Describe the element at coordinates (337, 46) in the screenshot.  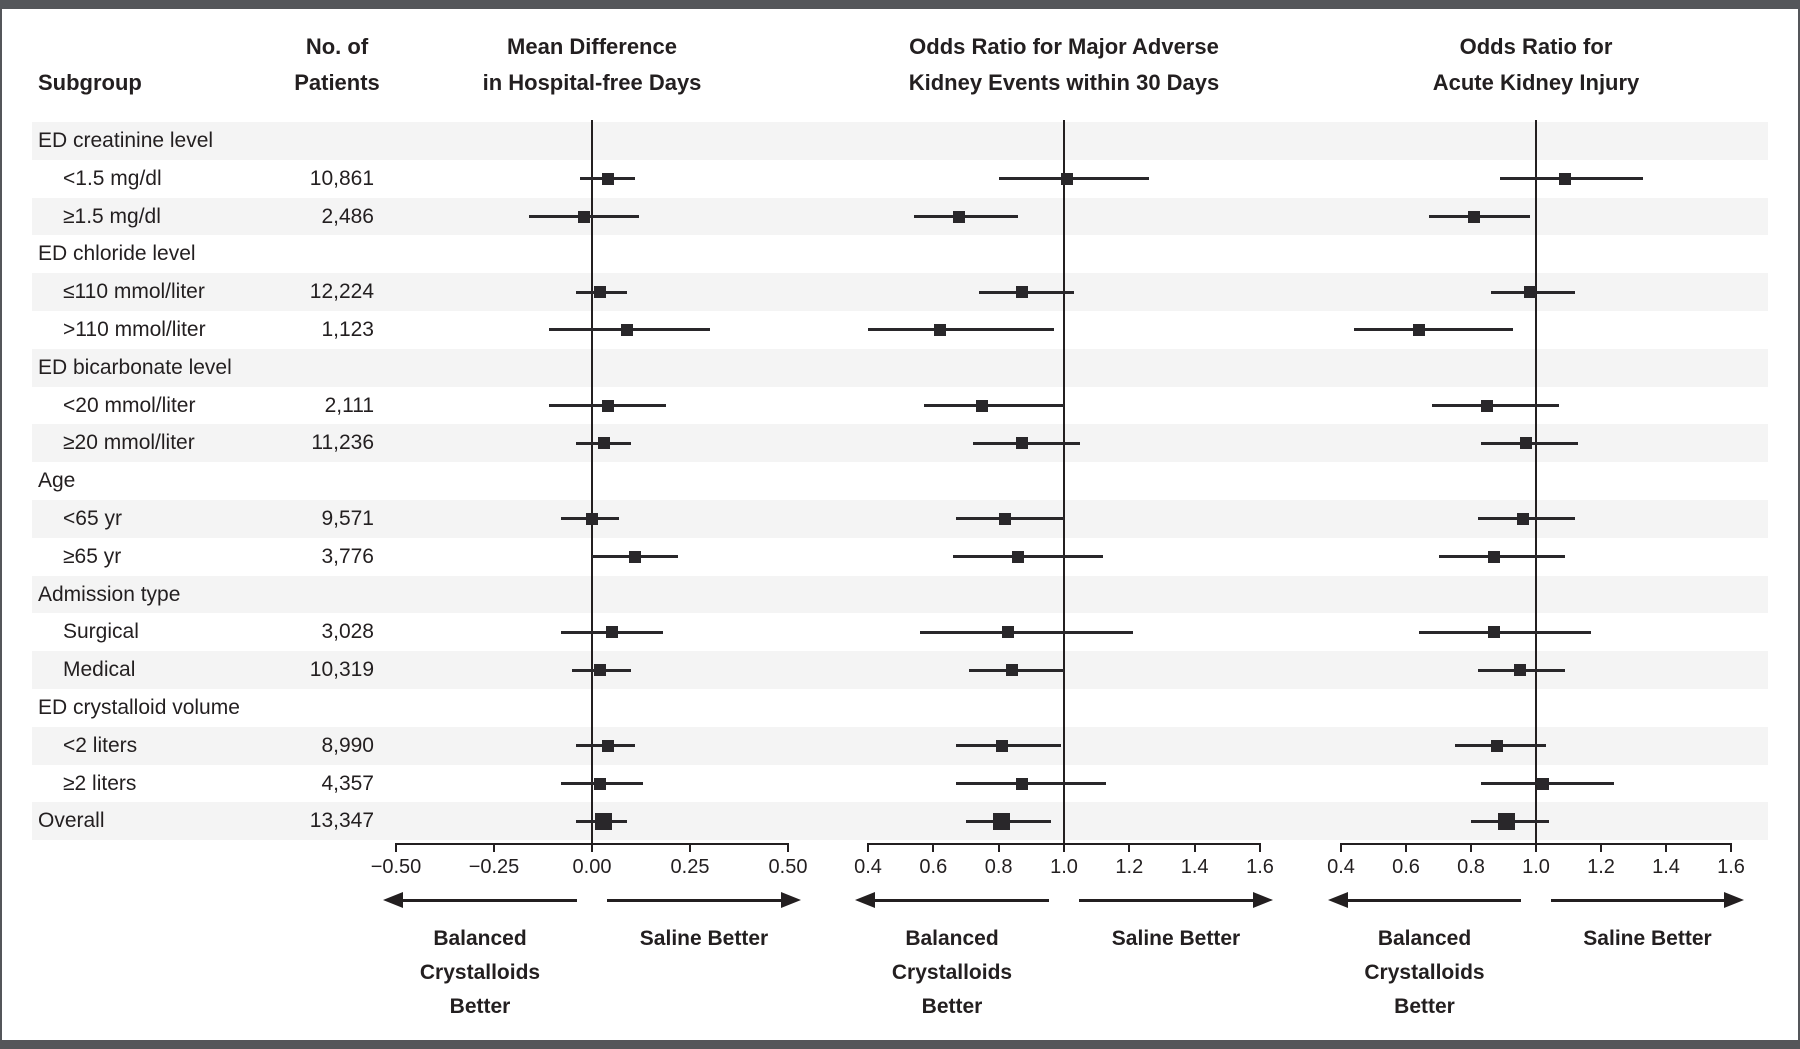
I see `patients-column-header-line1: No. of` at that location.